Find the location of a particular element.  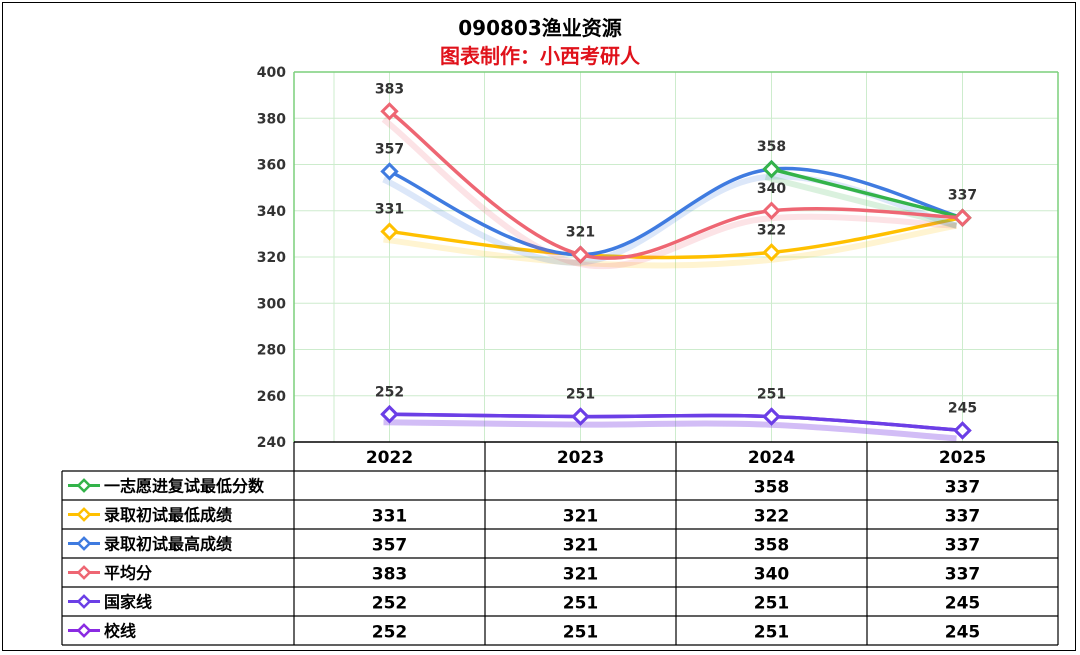

table-header-cell: 2025 is located at coordinates (962, 458).